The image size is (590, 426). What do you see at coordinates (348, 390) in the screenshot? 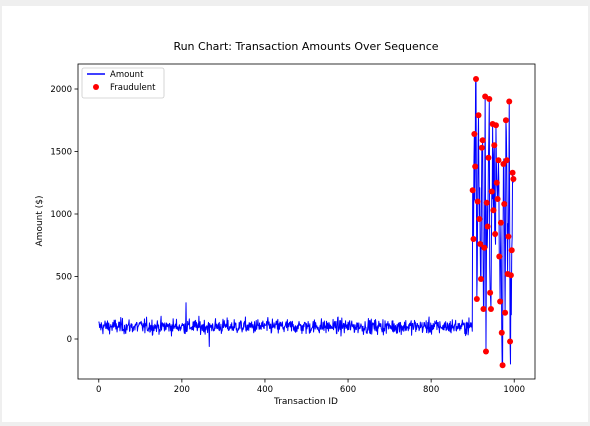
I see `x-tick-label: 600` at bounding box center [348, 390].